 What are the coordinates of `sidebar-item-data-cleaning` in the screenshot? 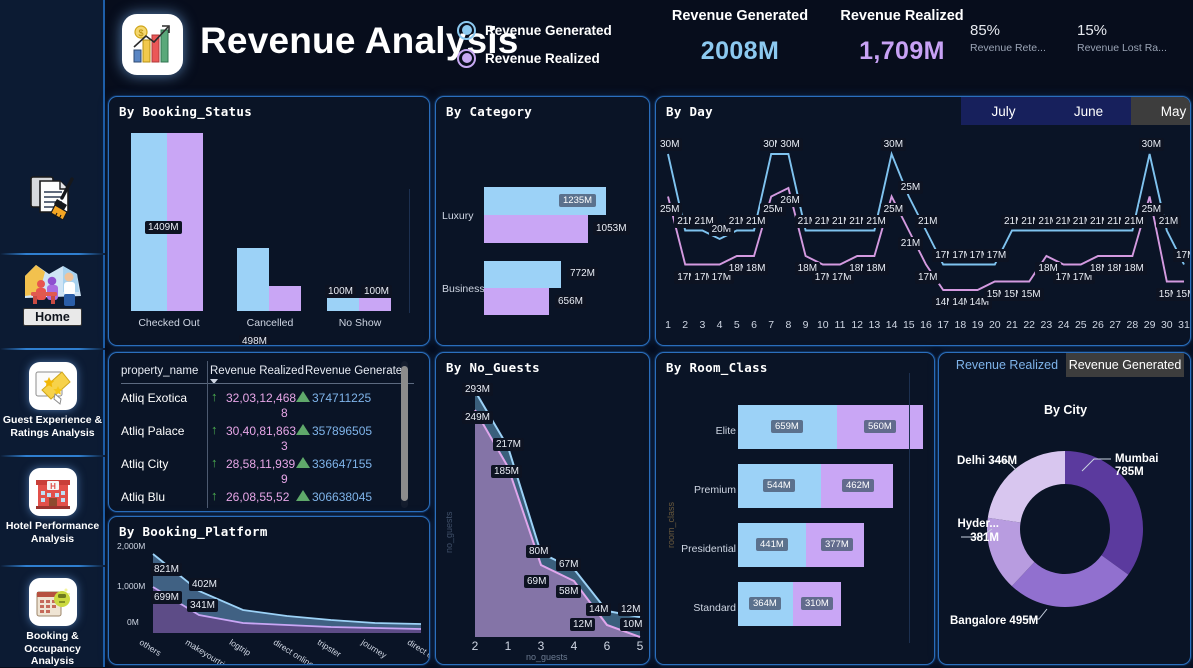 It's located at (52, 196).